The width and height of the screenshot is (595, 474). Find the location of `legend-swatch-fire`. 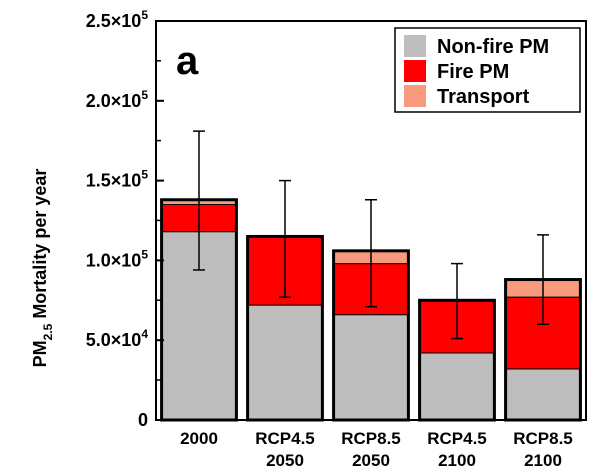

legend-swatch-fire is located at coordinates (415, 71).